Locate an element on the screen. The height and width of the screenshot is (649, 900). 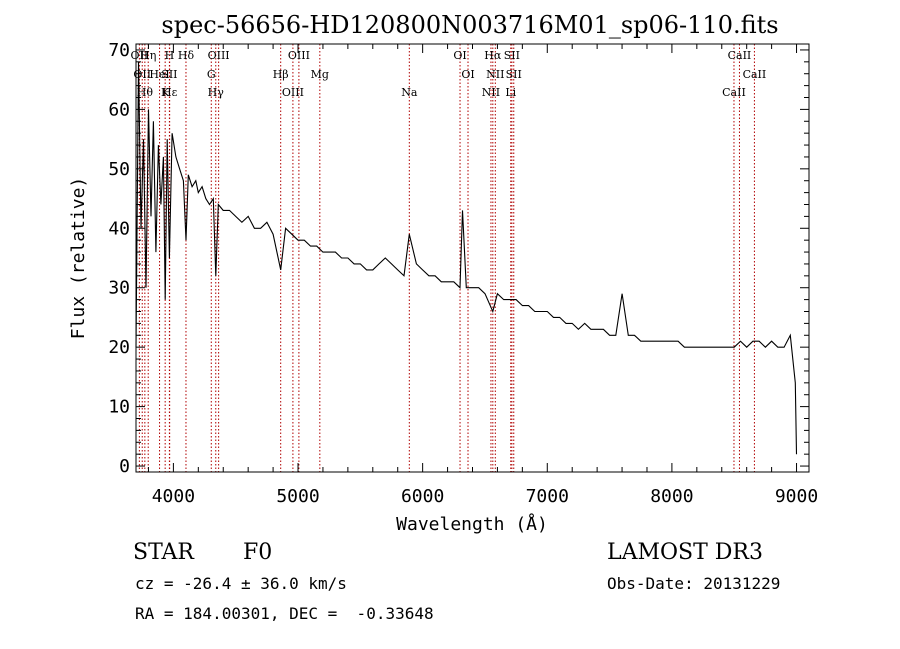
x-tick-label: 4000 is located at coordinates (173, 496).